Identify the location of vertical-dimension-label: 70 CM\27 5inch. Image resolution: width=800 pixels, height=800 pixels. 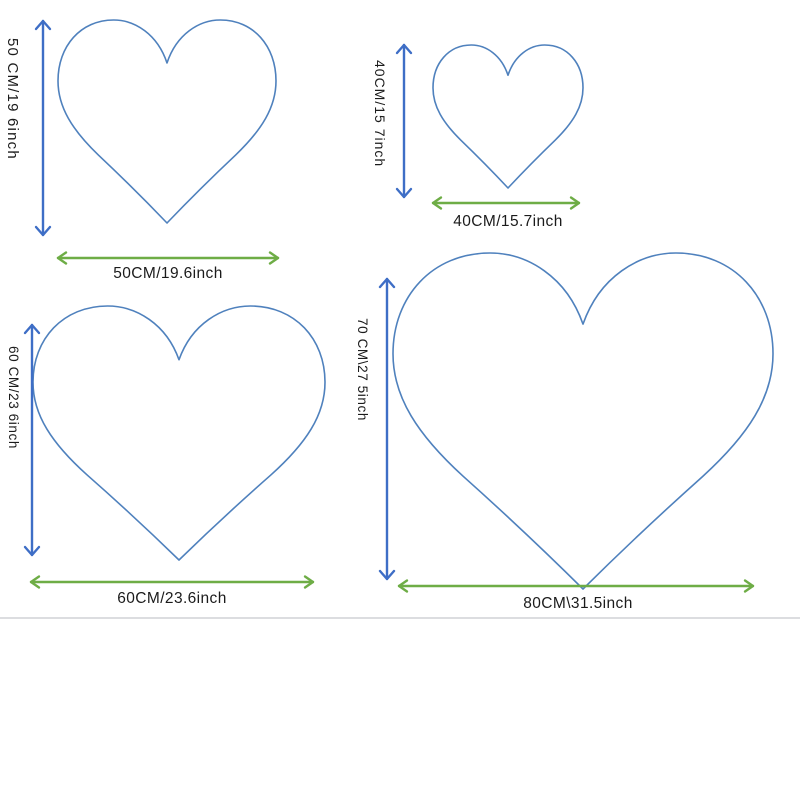
(362, 369).